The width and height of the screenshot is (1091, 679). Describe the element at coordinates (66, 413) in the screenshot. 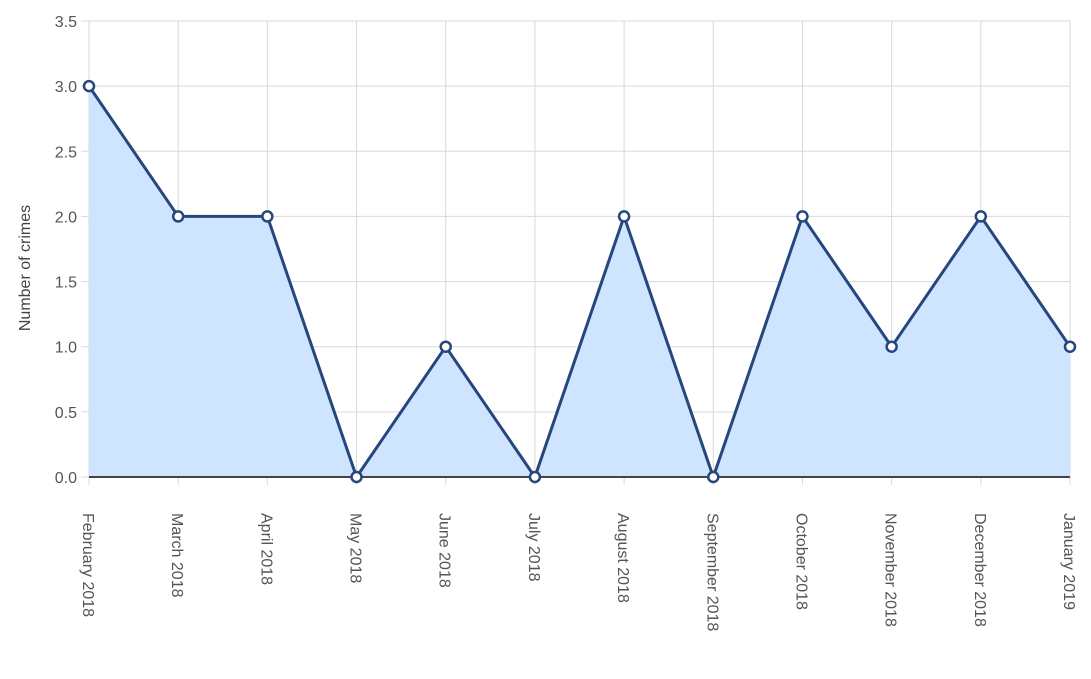

I see `y-tick-label: 0.5` at that location.